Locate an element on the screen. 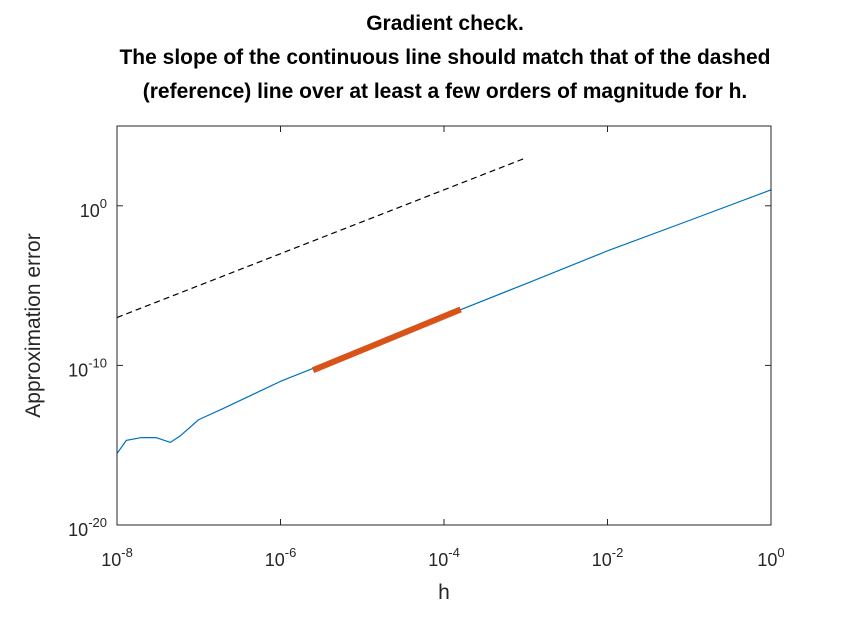  x-axis-label: h is located at coordinates (444, 592).